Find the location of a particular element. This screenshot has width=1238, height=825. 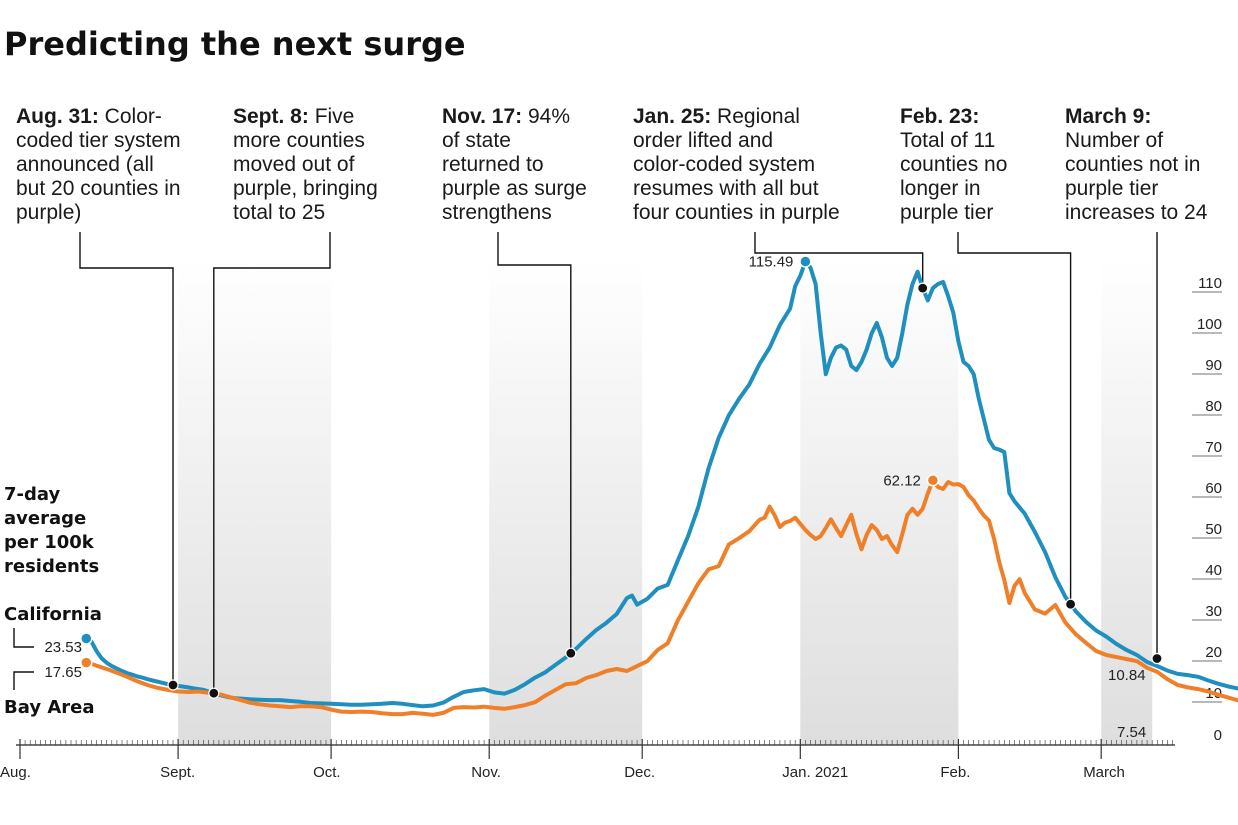

annotation-line: coded tier system is located at coordinates (98, 140).